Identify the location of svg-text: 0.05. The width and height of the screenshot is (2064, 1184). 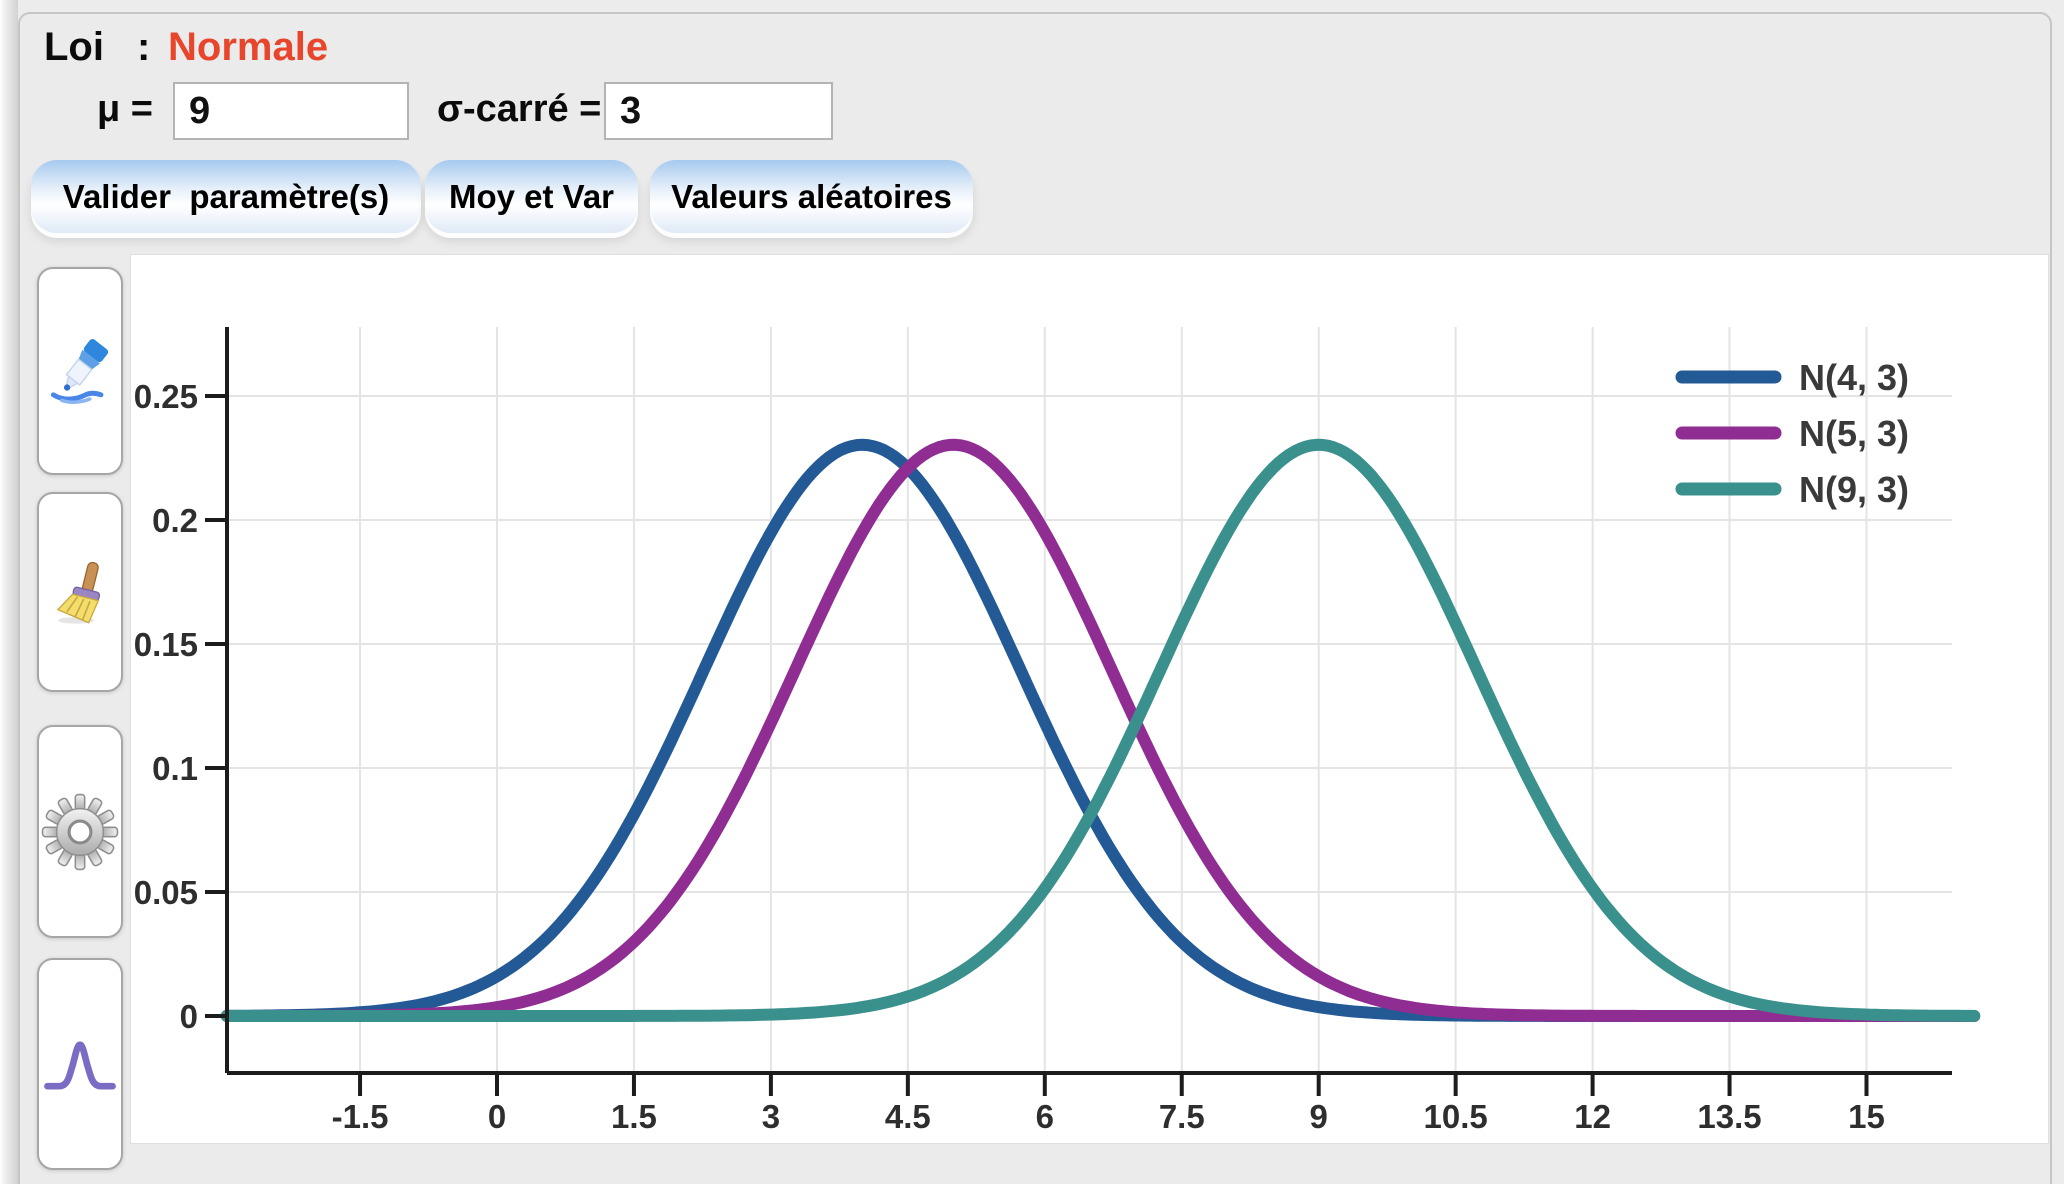
(166, 892).